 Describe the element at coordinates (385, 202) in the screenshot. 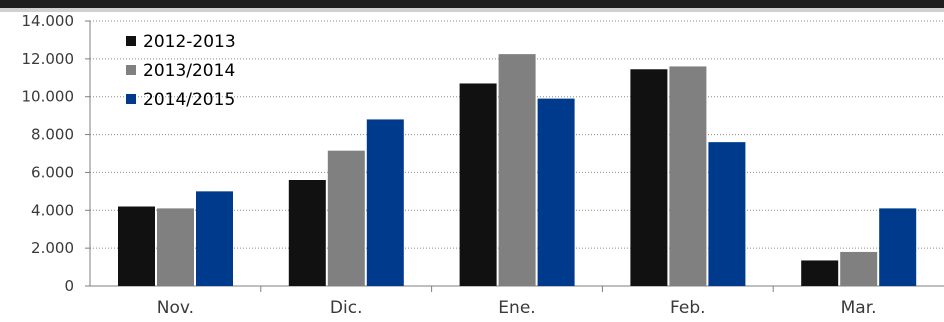

I see `bar-2014/2015-Dic.` at that location.